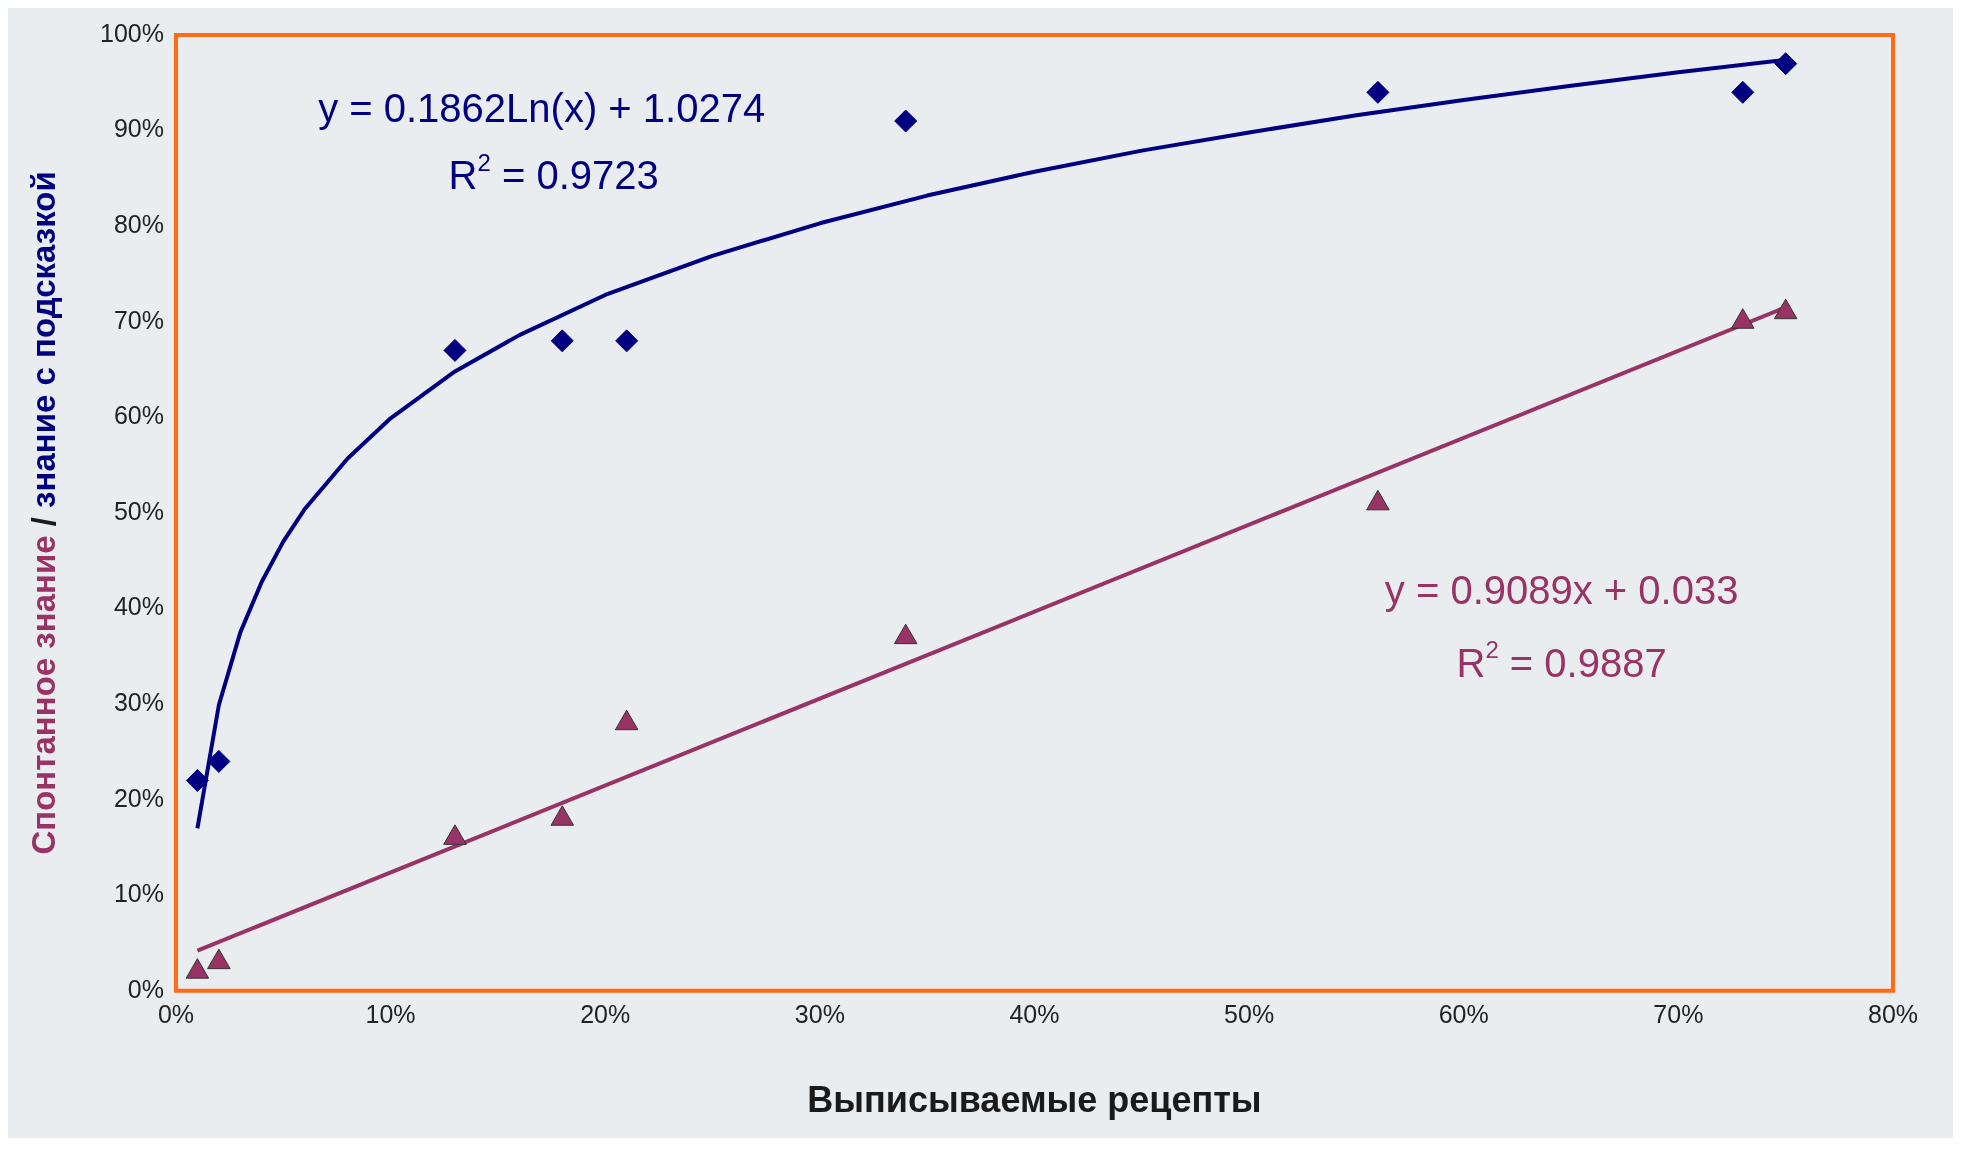  I want to click on y-tick-label: 10%, so click(138, 893).